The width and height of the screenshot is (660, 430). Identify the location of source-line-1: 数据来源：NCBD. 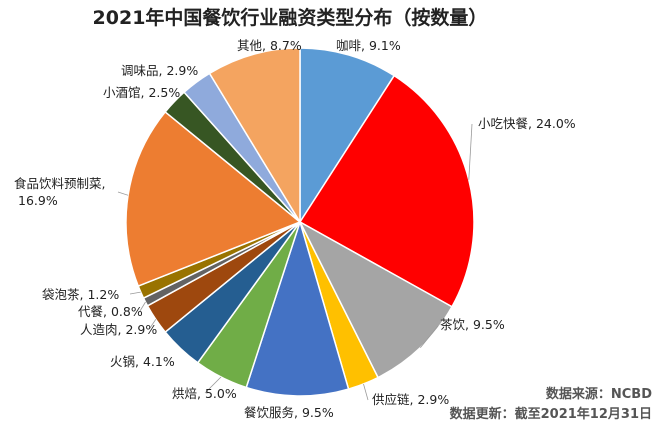
(599, 394).